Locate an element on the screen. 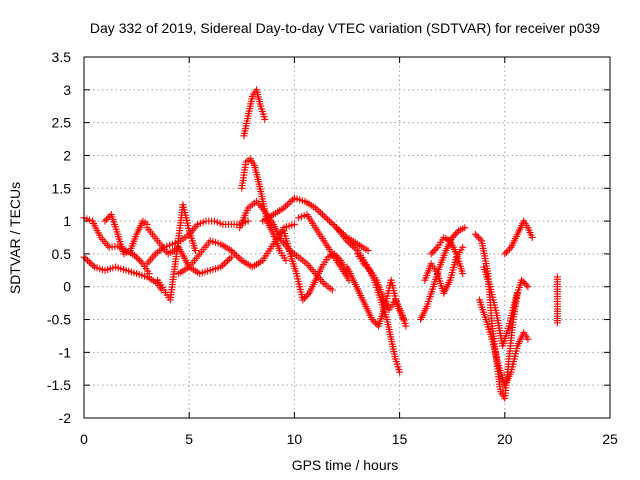 The image size is (640, 480). x-tick-label: 20 is located at coordinates (505, 439).